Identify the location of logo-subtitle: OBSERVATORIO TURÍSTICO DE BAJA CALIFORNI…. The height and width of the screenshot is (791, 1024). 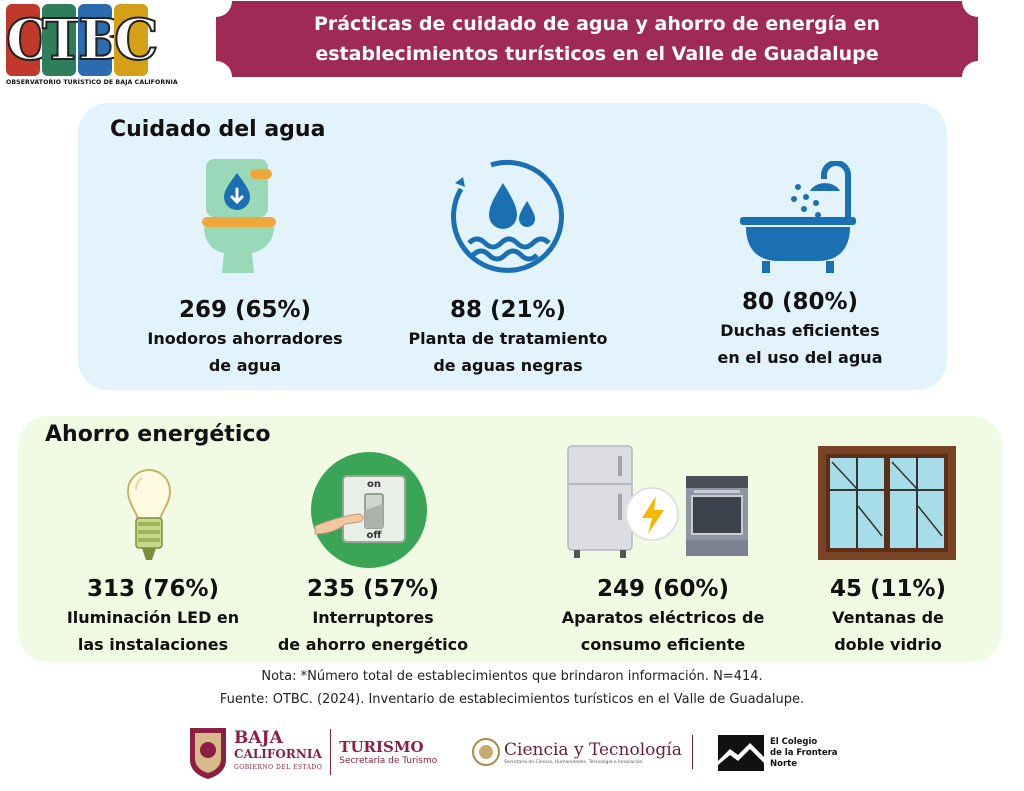
(92, 82).